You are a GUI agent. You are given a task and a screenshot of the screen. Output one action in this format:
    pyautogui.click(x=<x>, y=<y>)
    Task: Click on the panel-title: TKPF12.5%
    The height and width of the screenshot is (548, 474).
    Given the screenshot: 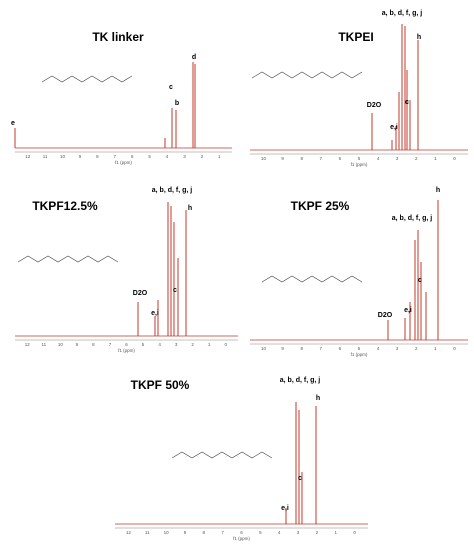 What is the action you would take?
    pyautogui.click(x=65, y=206)
    